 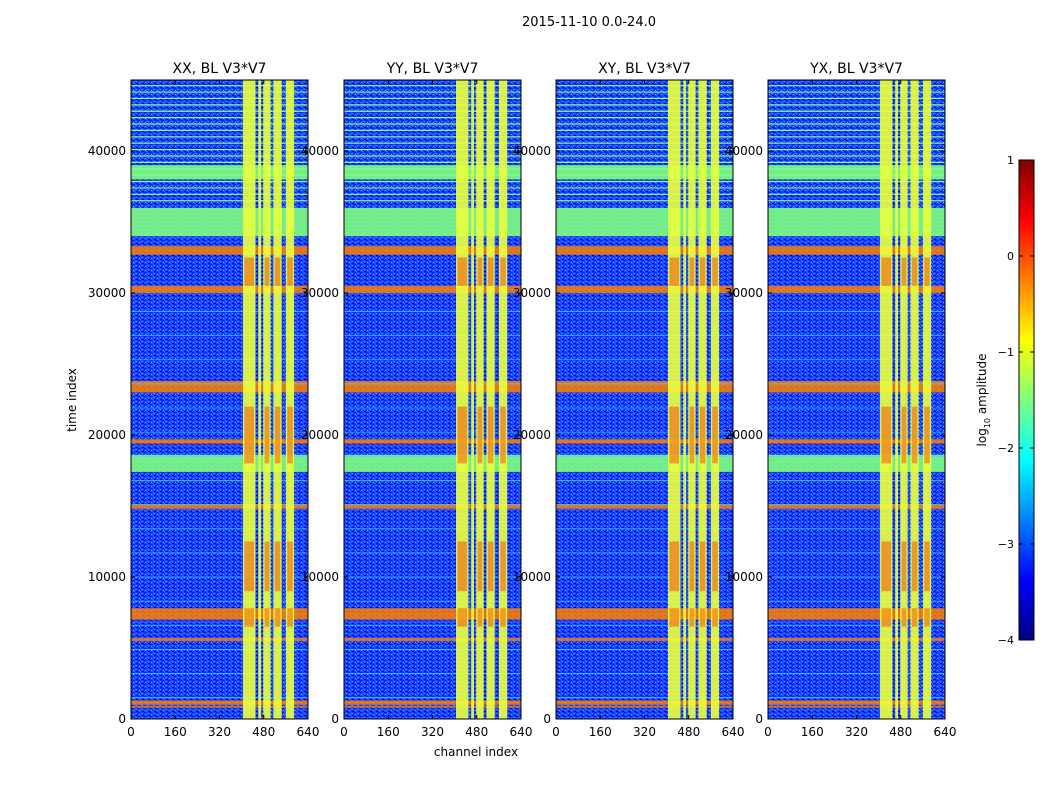 I want to click on colorbar-ticks: 1 0 −1 −2 −3 −4, so click(x=1016, y=400).